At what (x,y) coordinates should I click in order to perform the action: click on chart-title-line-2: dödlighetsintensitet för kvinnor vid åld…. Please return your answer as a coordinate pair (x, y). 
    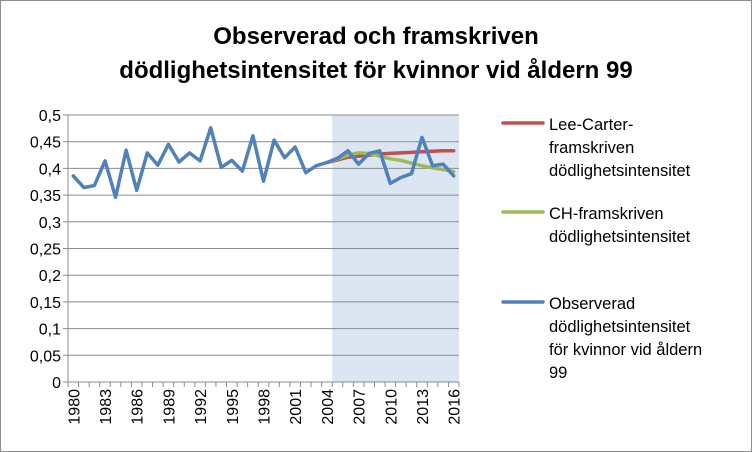
    Looking at the image, I should click on (376, 70).